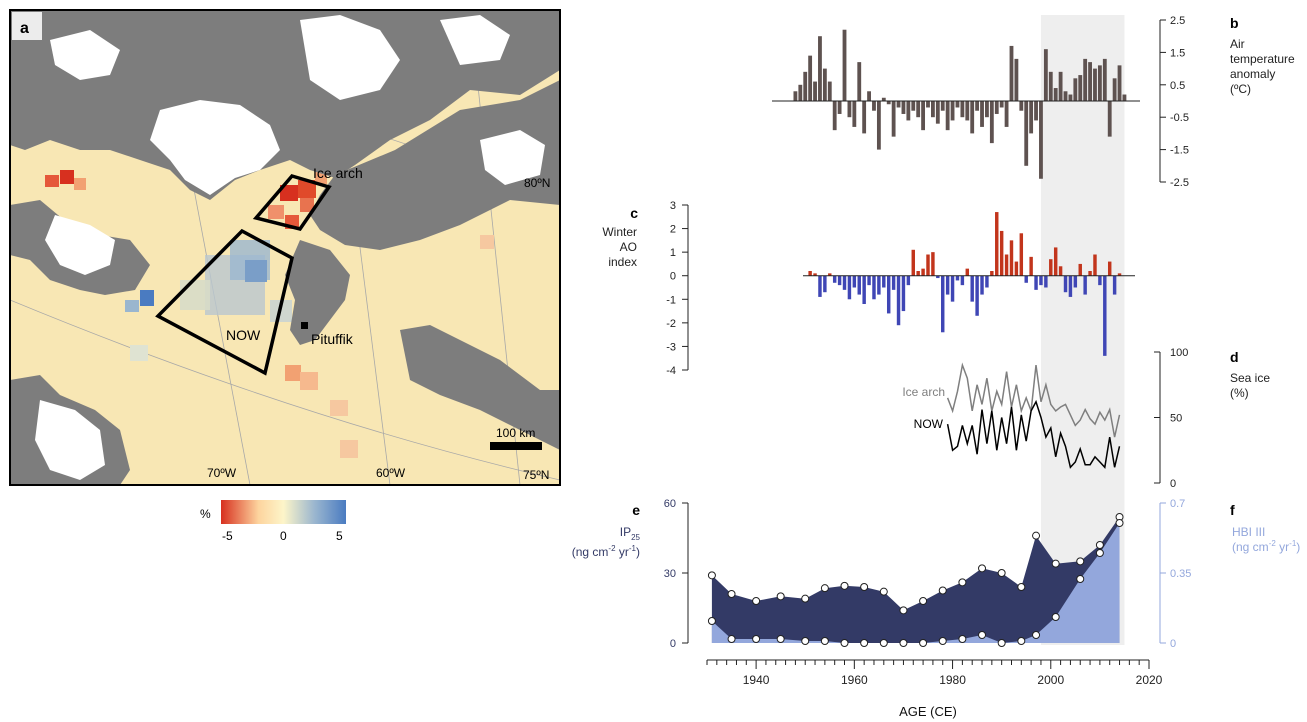  What do you see at coordinates (1033, 434) in the screenshot?
I see `sea-ice-line` at bounding box center [1033, 434].